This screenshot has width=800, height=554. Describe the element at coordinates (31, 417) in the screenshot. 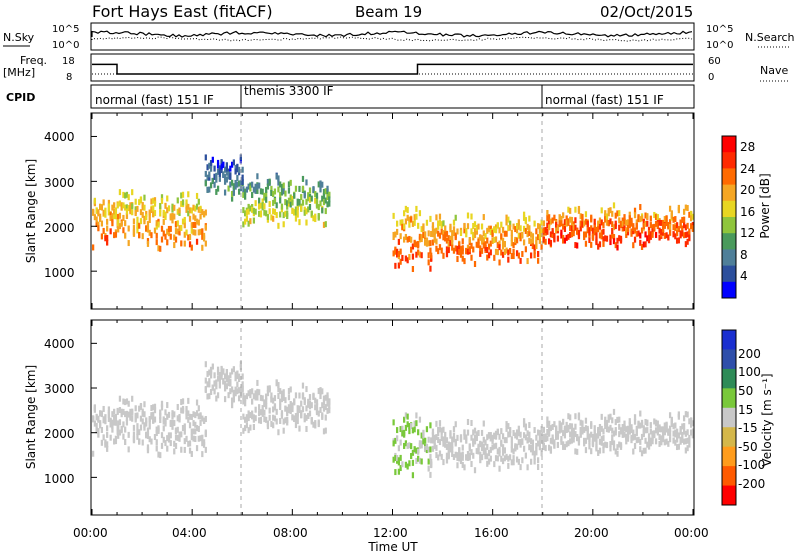

I see `velocity-ylabel: Slant Range [km]` at that location.